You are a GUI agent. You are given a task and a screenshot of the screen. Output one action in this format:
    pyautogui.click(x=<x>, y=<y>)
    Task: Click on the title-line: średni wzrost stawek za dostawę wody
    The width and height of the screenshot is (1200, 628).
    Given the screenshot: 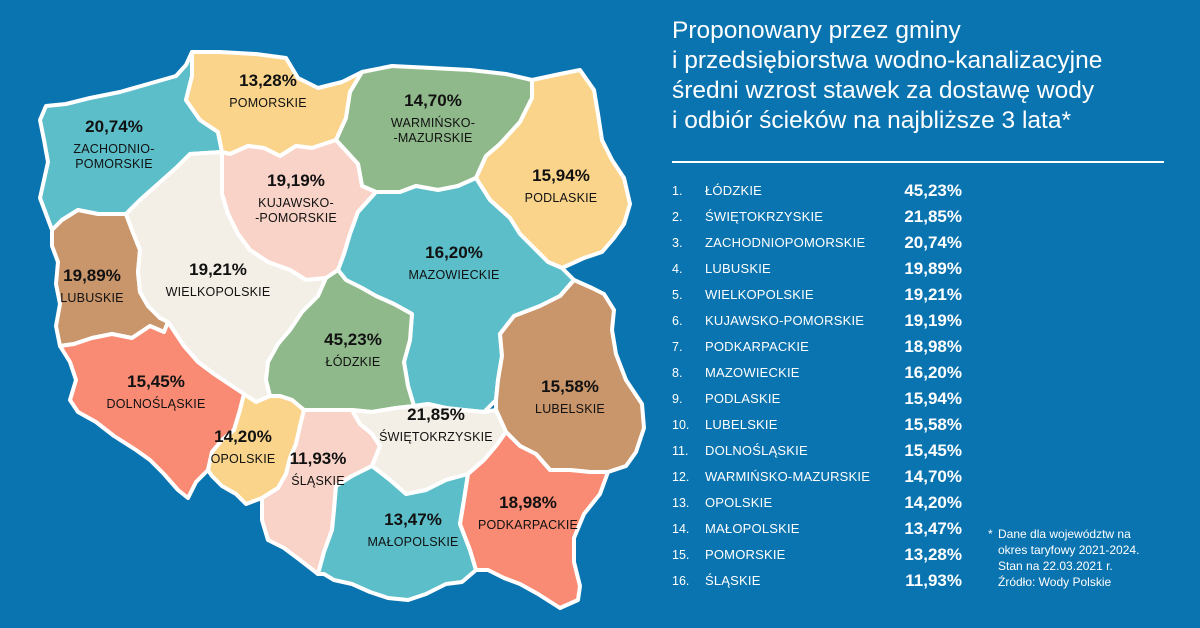 What is the action you would take?
    pyautogui.click(x=883, y=90)
    